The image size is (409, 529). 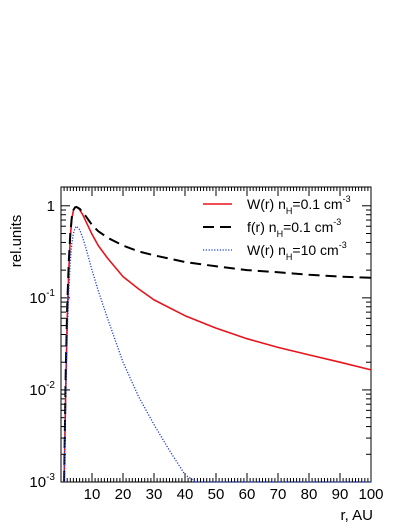 I want to click on x-tick-label: 100, so click(x=370, y=494).